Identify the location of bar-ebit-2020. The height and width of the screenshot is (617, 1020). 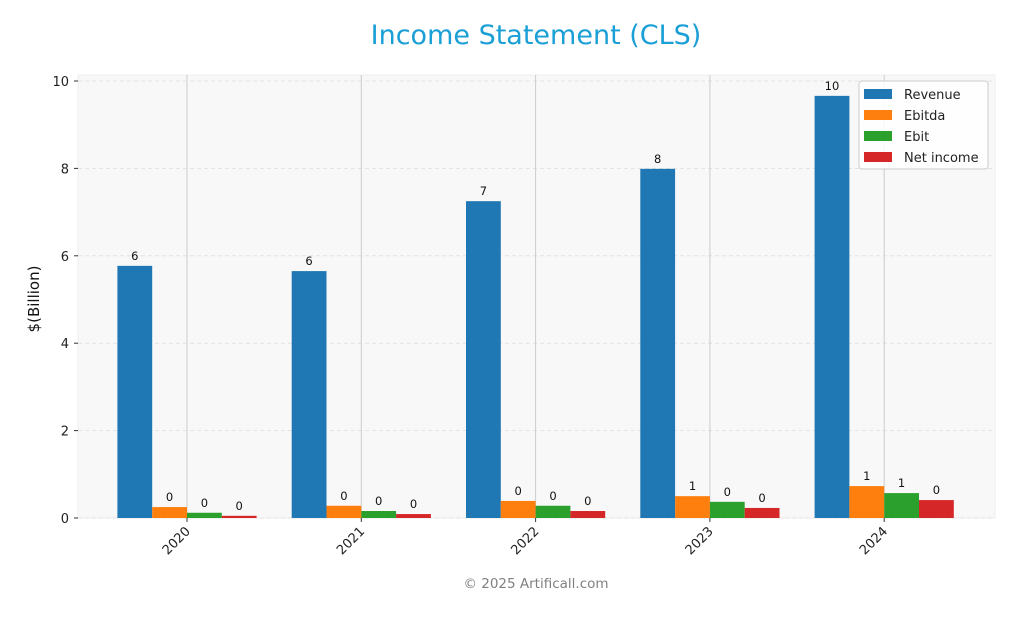
(204, 515).